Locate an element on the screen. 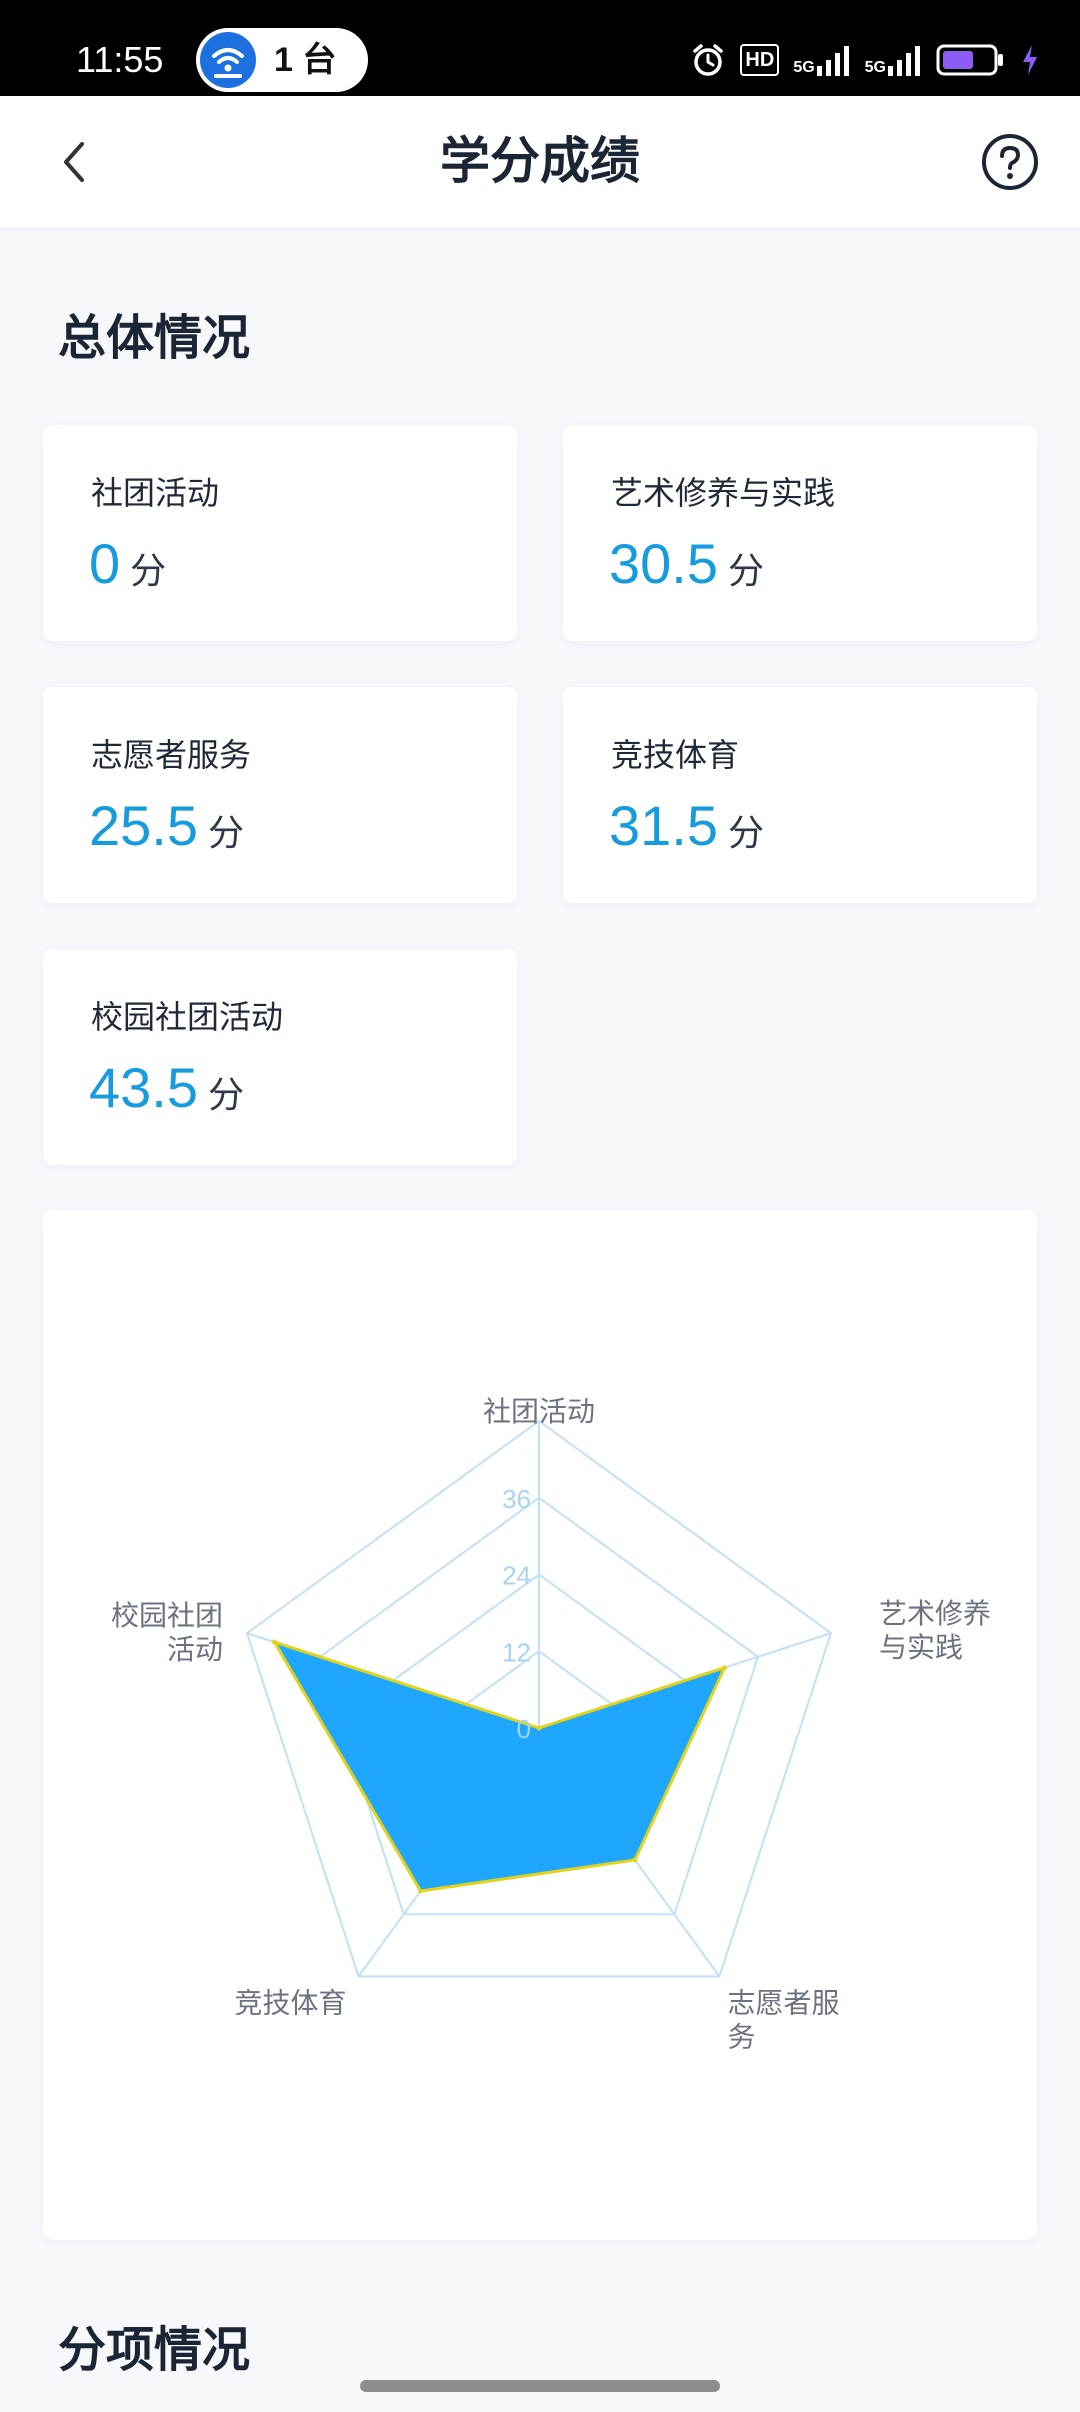 This screenshot has width=1080, height=2412. hotspot-icon is located at coordinates (228, 60).